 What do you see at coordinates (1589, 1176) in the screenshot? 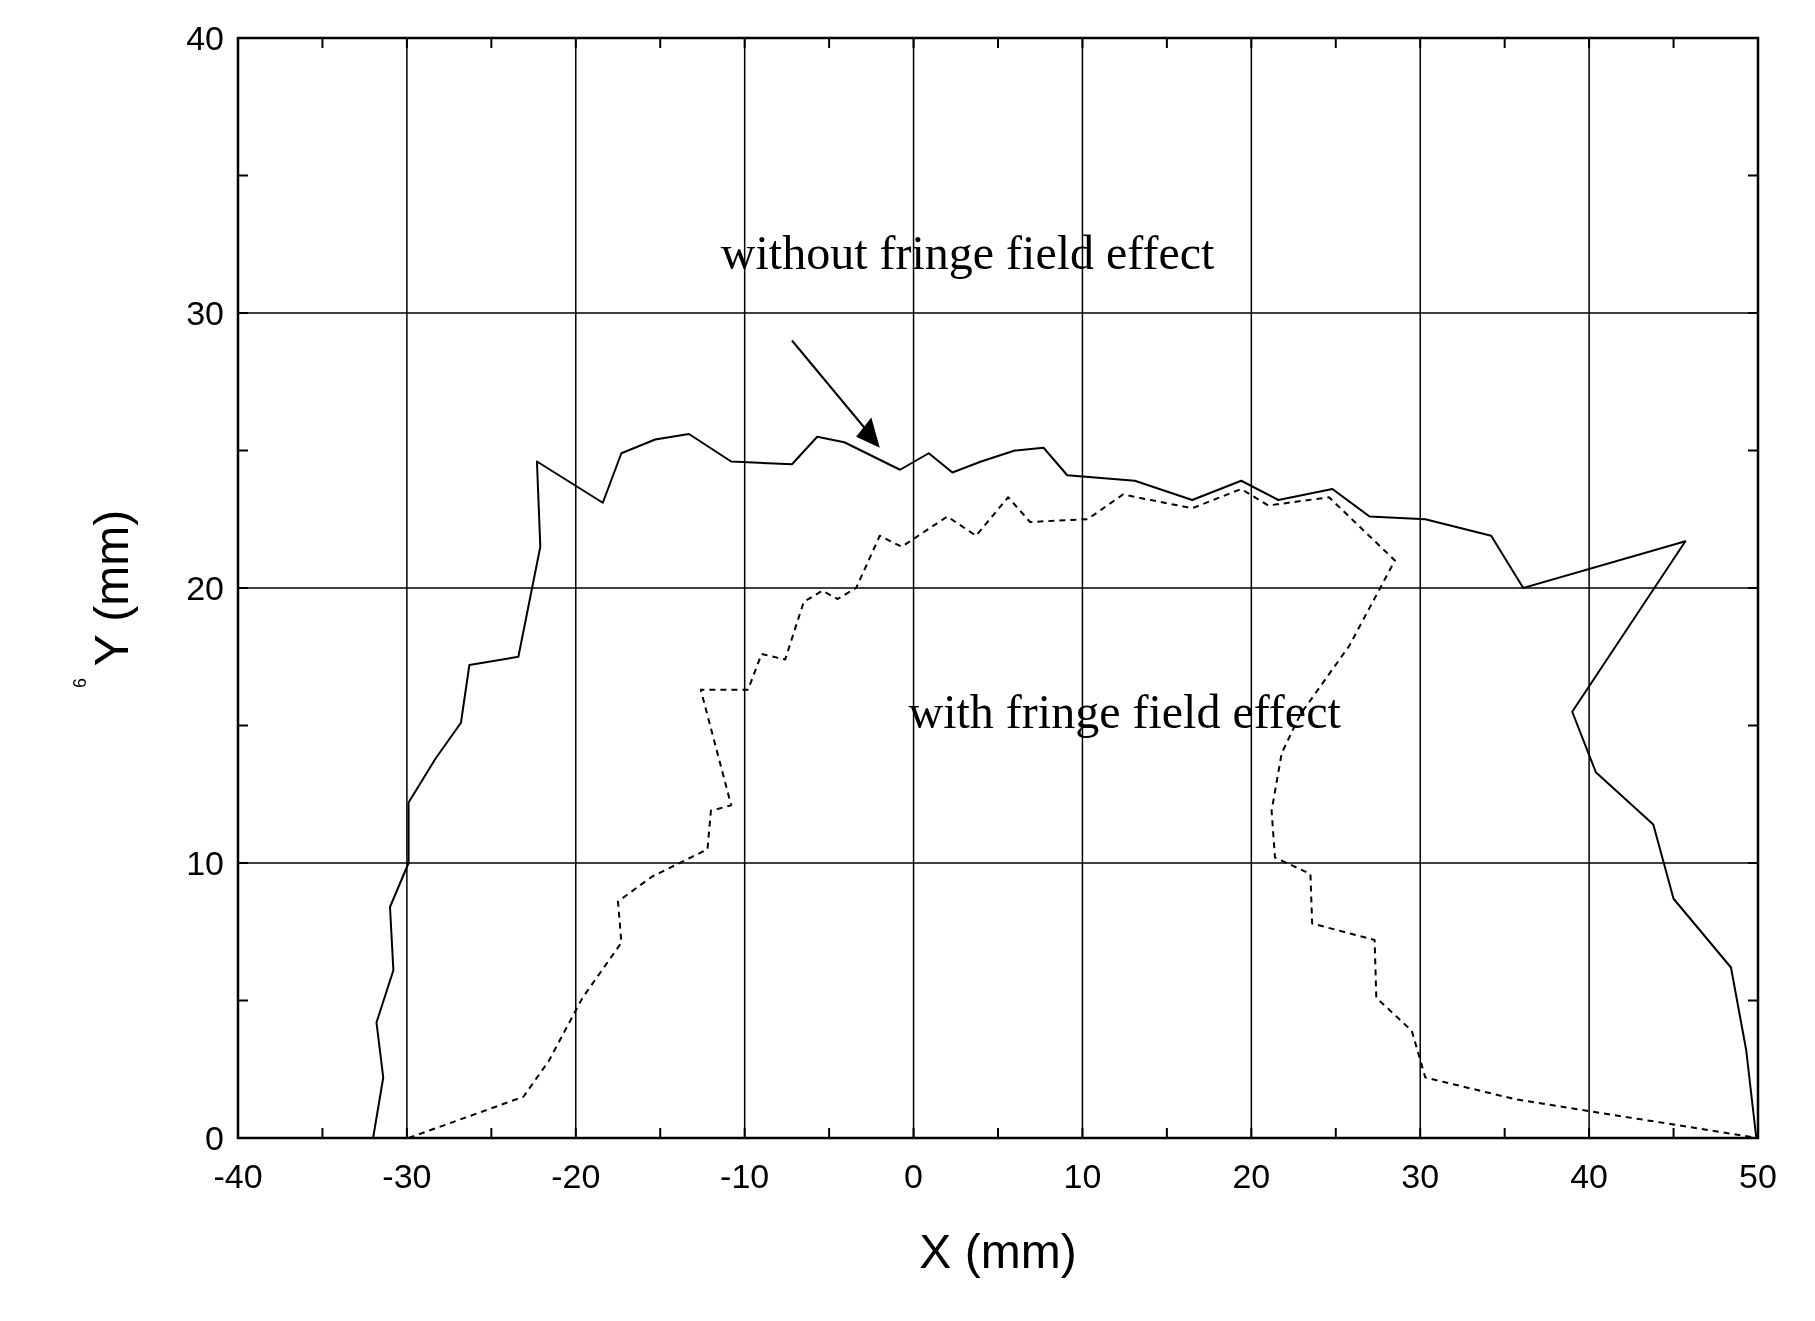
I see `x-tick-label: 40` at bounding box center [1589, 1176].